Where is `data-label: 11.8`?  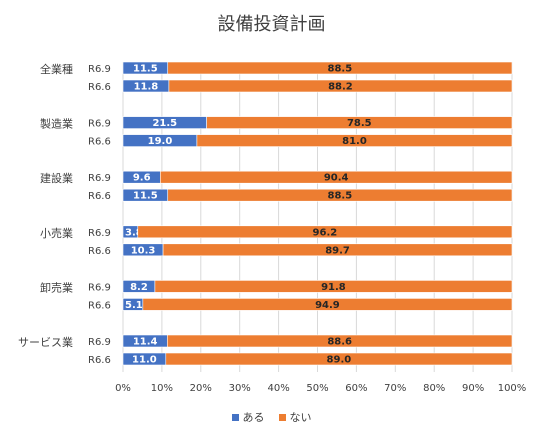 data-label: 11.8 is located at coordinates (146, 87).